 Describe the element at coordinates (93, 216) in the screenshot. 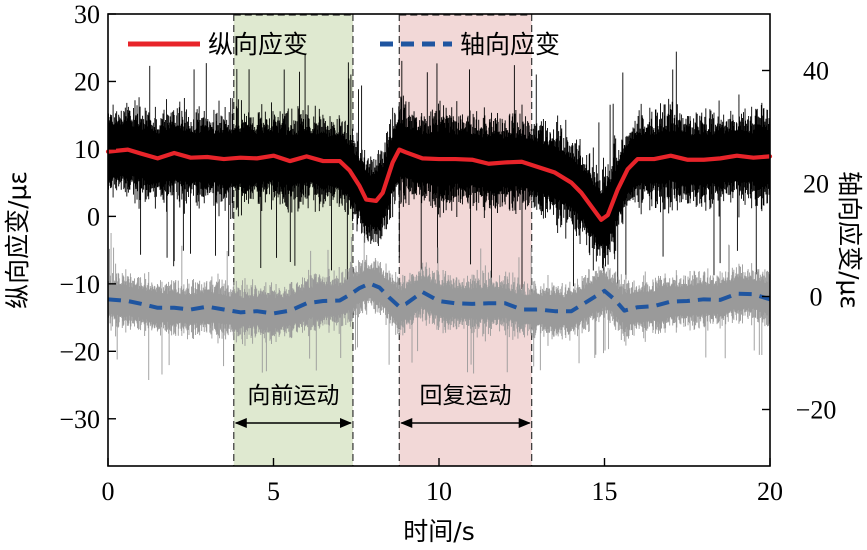

I see `y-left-tick-label-0: 0` at that location.